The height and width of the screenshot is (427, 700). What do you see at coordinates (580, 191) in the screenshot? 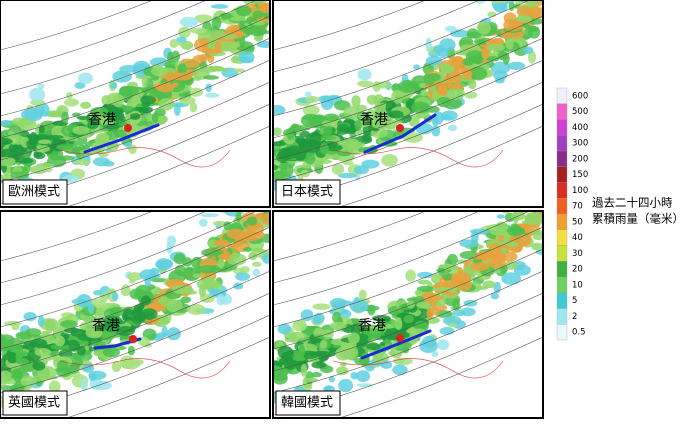
I see `colorbar-label: 100` at bounding box center [580, 191].